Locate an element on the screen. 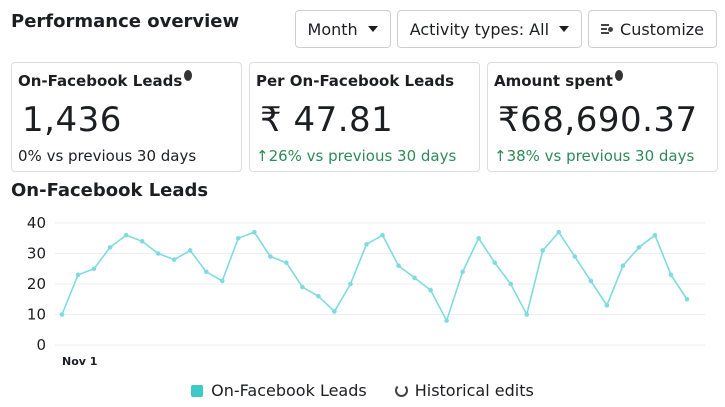  customize-label: Customize is located at coordinates (662, 29).